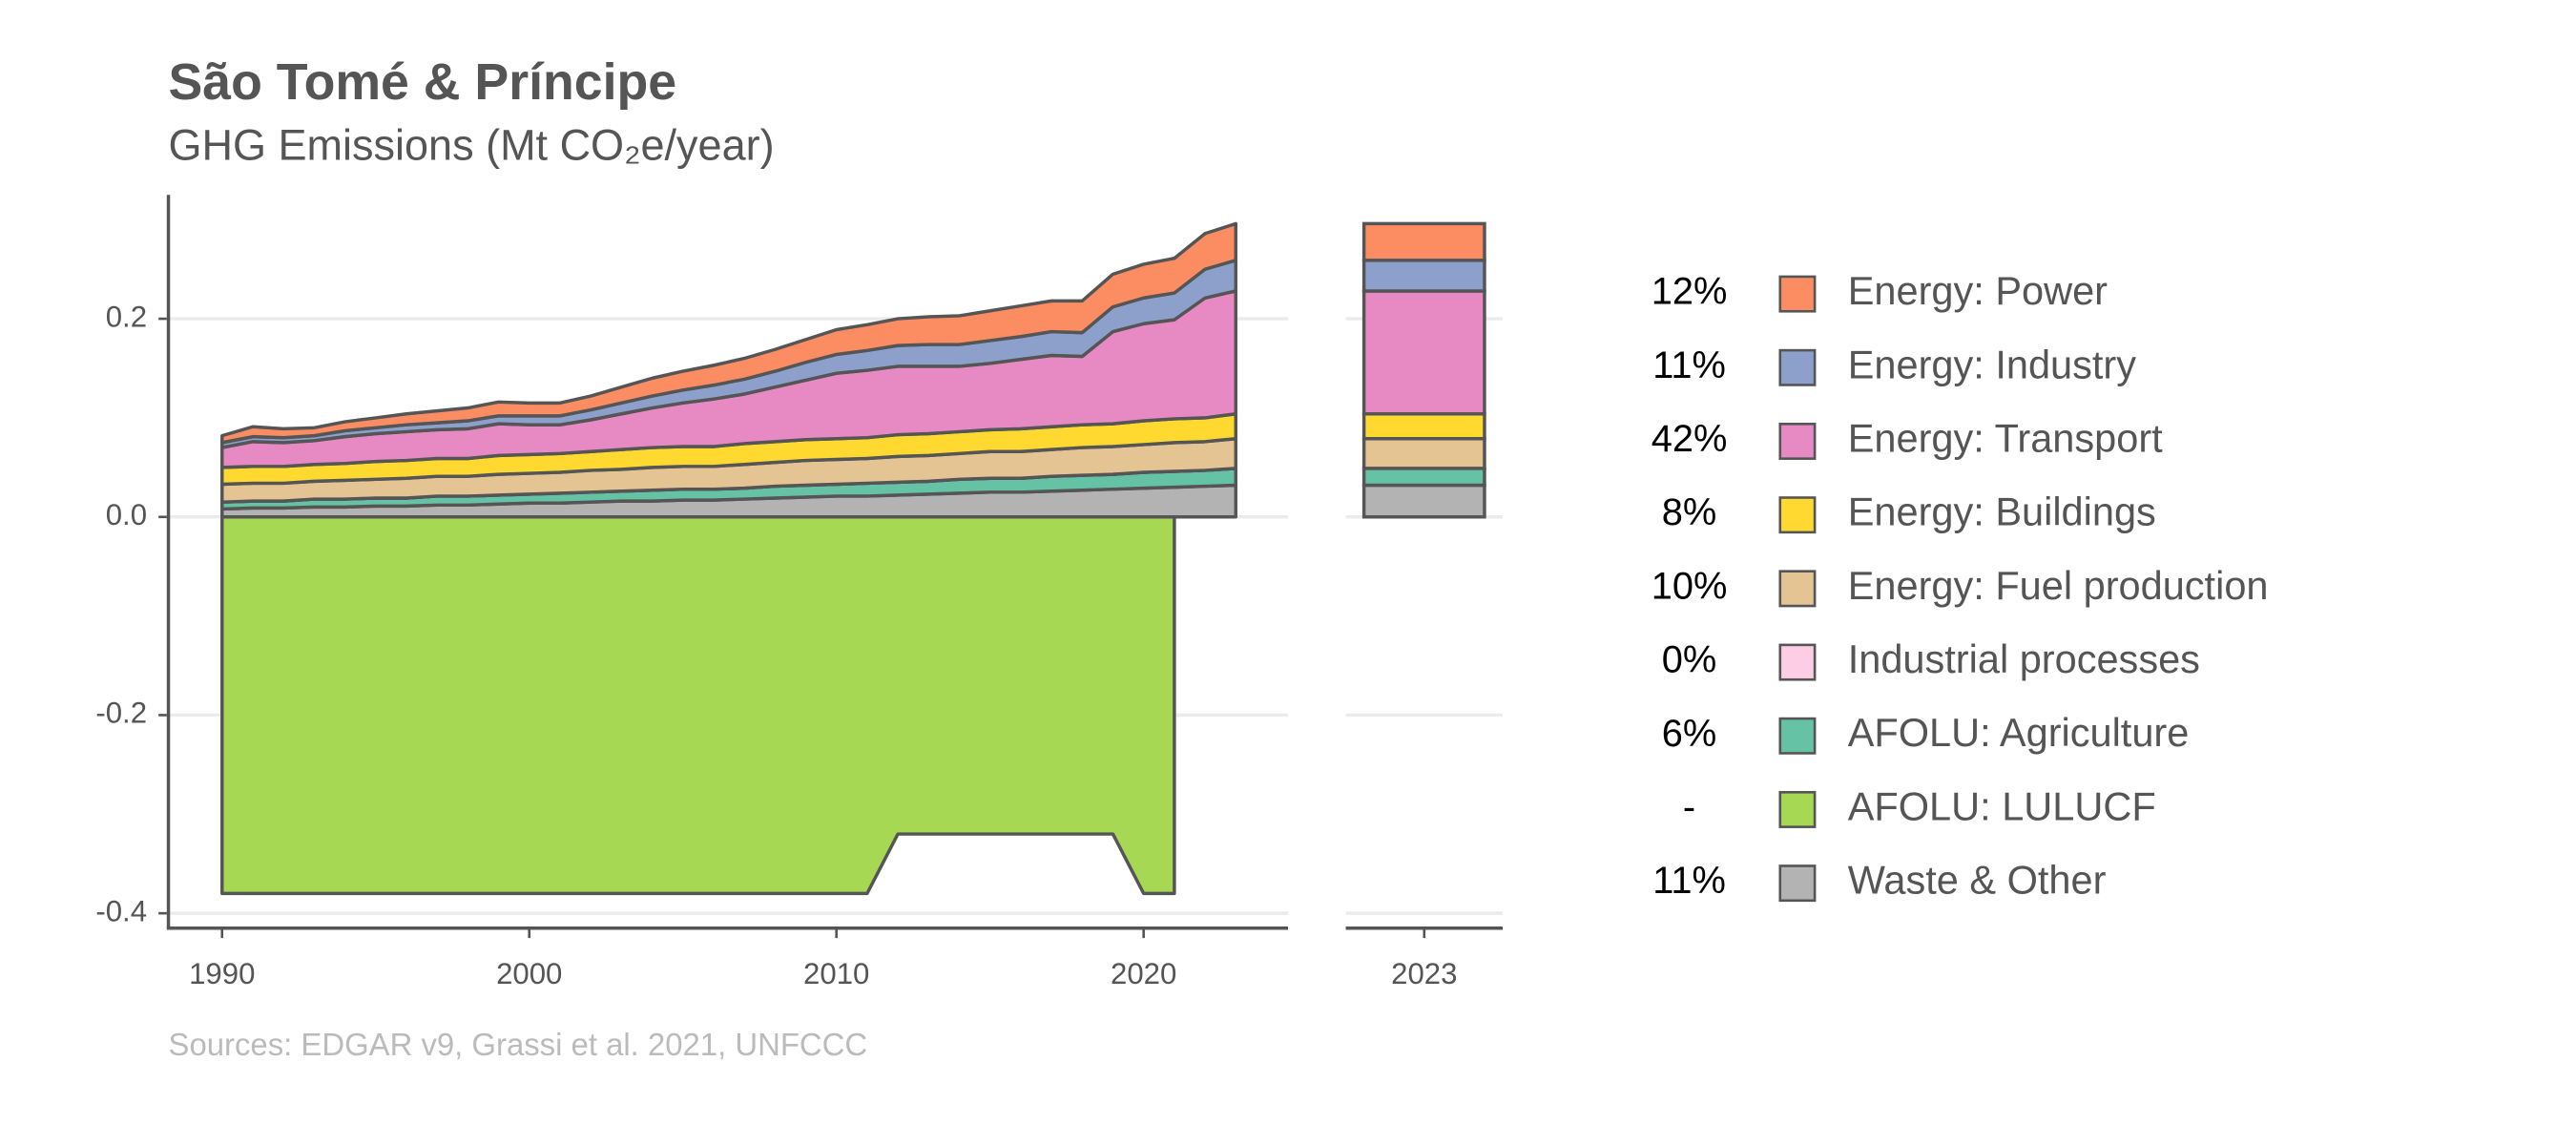 This screenshot has width=2576, height=1145. What do you see at coordinates (1689, 660) in the screenshot?
I see `legend-share: 0%` at bounding box center [1689, 660].